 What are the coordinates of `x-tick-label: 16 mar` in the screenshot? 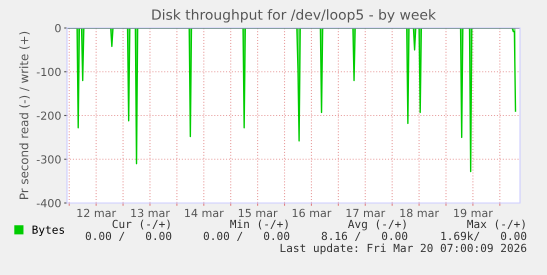 It's located at (312, 213).